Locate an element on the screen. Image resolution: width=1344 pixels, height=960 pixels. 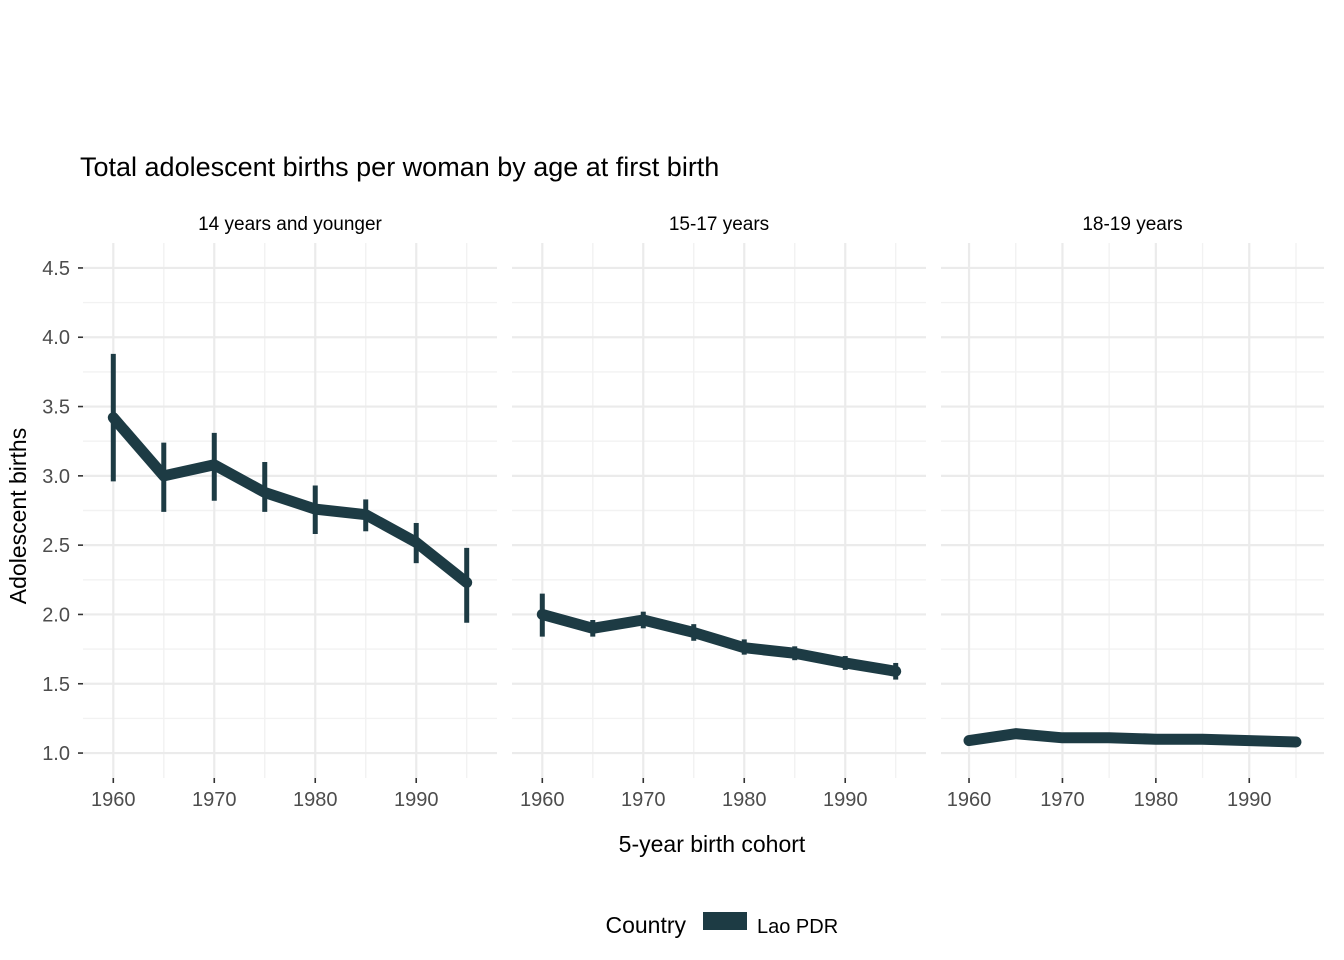
facet-strip-label: 18-19 years is located at coordinates (1132, 224).